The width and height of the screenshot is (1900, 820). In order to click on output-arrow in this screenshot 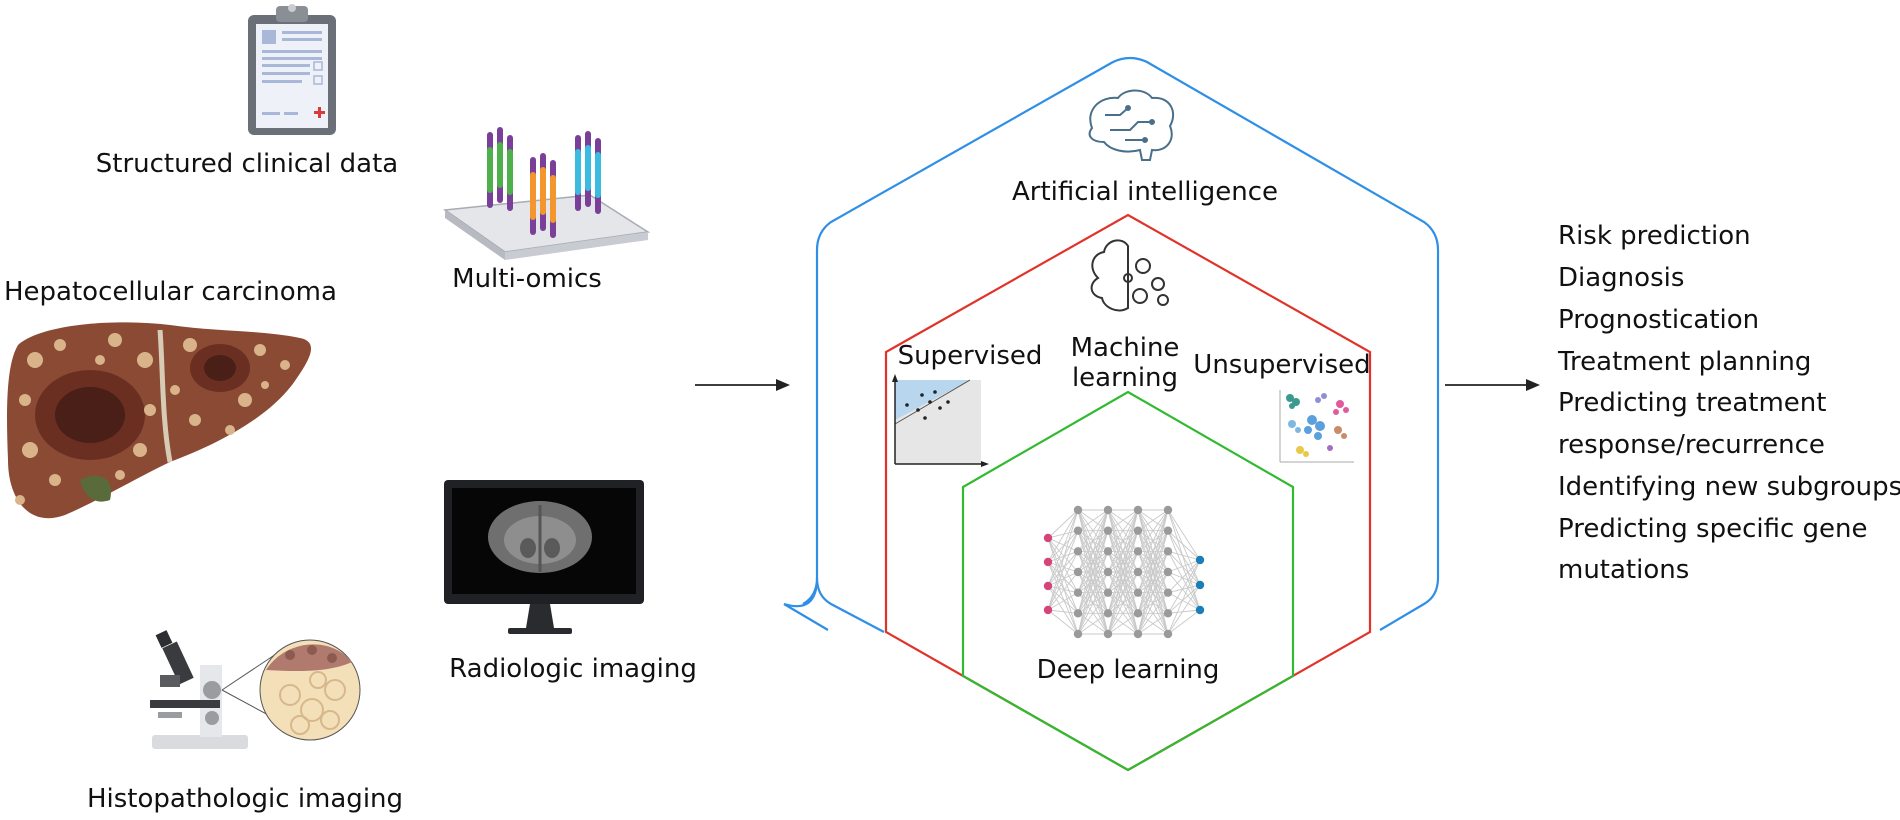, I will do `click(1492, 385)`.